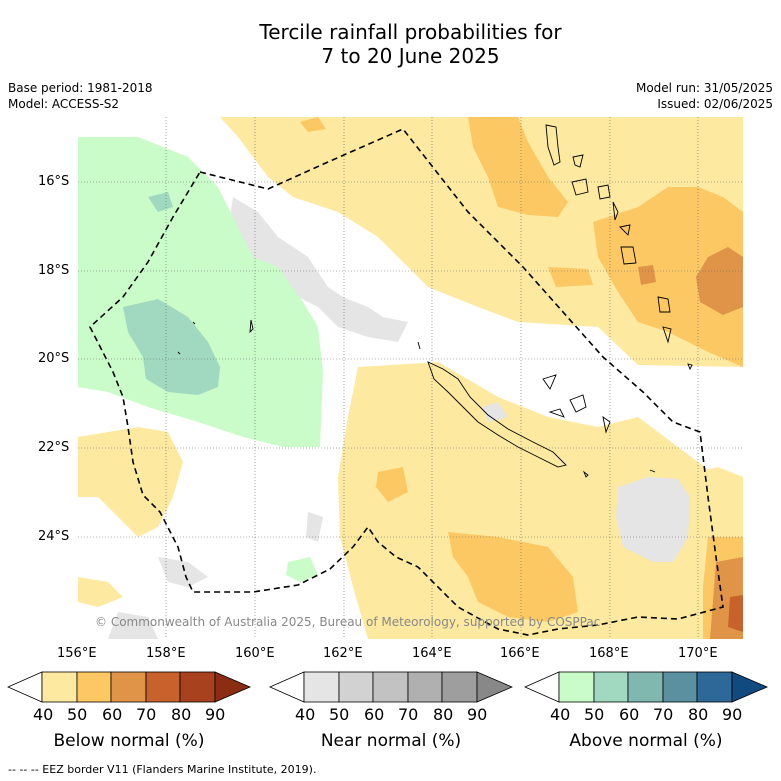 The width and height of the screenshot is (781, 781). What do you see at coordinates (432, 653) in the screenshot?
I see `lon-tick-164: 164°E` at bounding box center [432, 653].